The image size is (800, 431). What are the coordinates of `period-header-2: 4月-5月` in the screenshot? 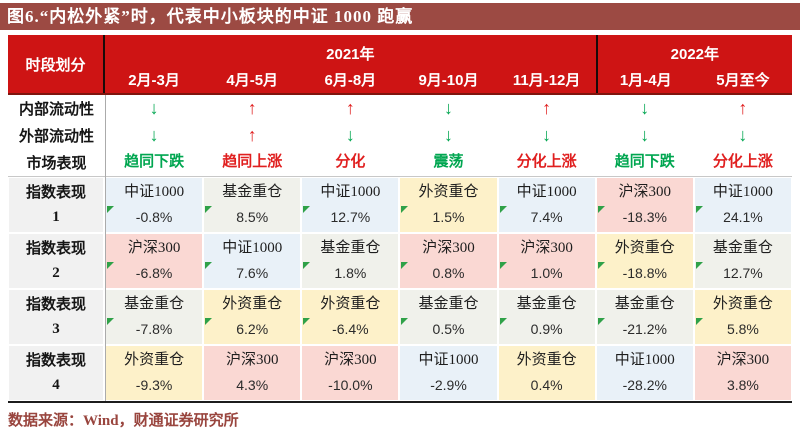 It's located at (252, 80).